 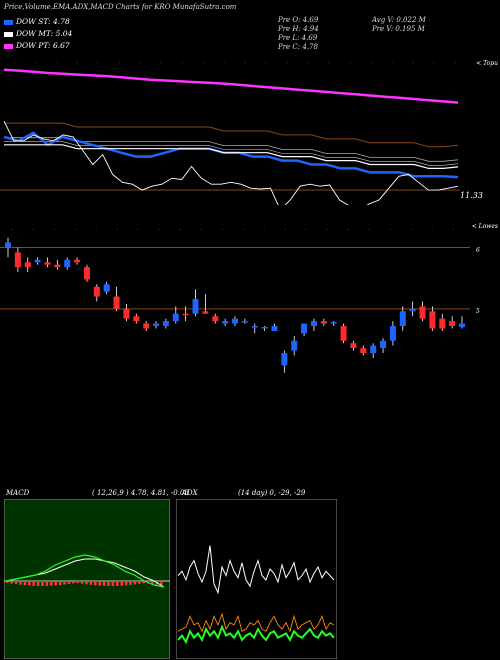 What do you see at coordinates (190, 493) in the screenshot?
I see `adx-label: ADX` at bounding box center [190, 493].